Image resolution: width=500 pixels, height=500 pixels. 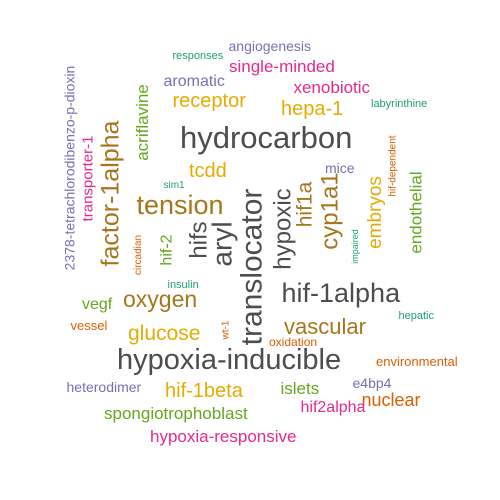 What do you see at coordinates (416, 212) in the screenshot?
I see `word-endothelial: endothelial` at bounding box center [416, 212].